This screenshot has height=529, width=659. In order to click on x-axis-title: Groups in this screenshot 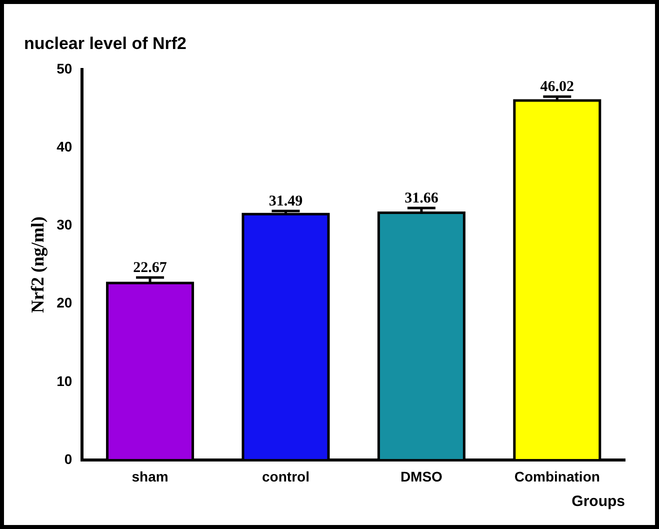, I will do `click(598, 501)`.